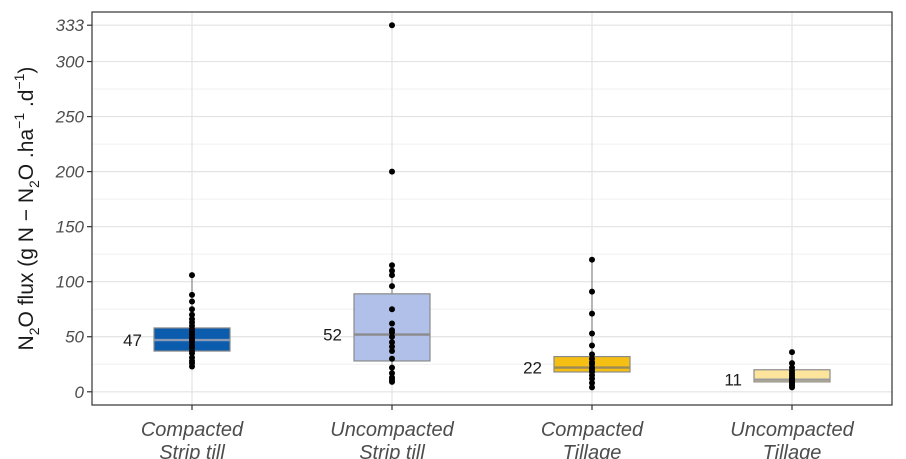 This screenshot has height=459, width=906. Describe the element at coordinates (26, 257) in the screenshot. I see `y-axis-title-part: O flux (g N − N` at that location.